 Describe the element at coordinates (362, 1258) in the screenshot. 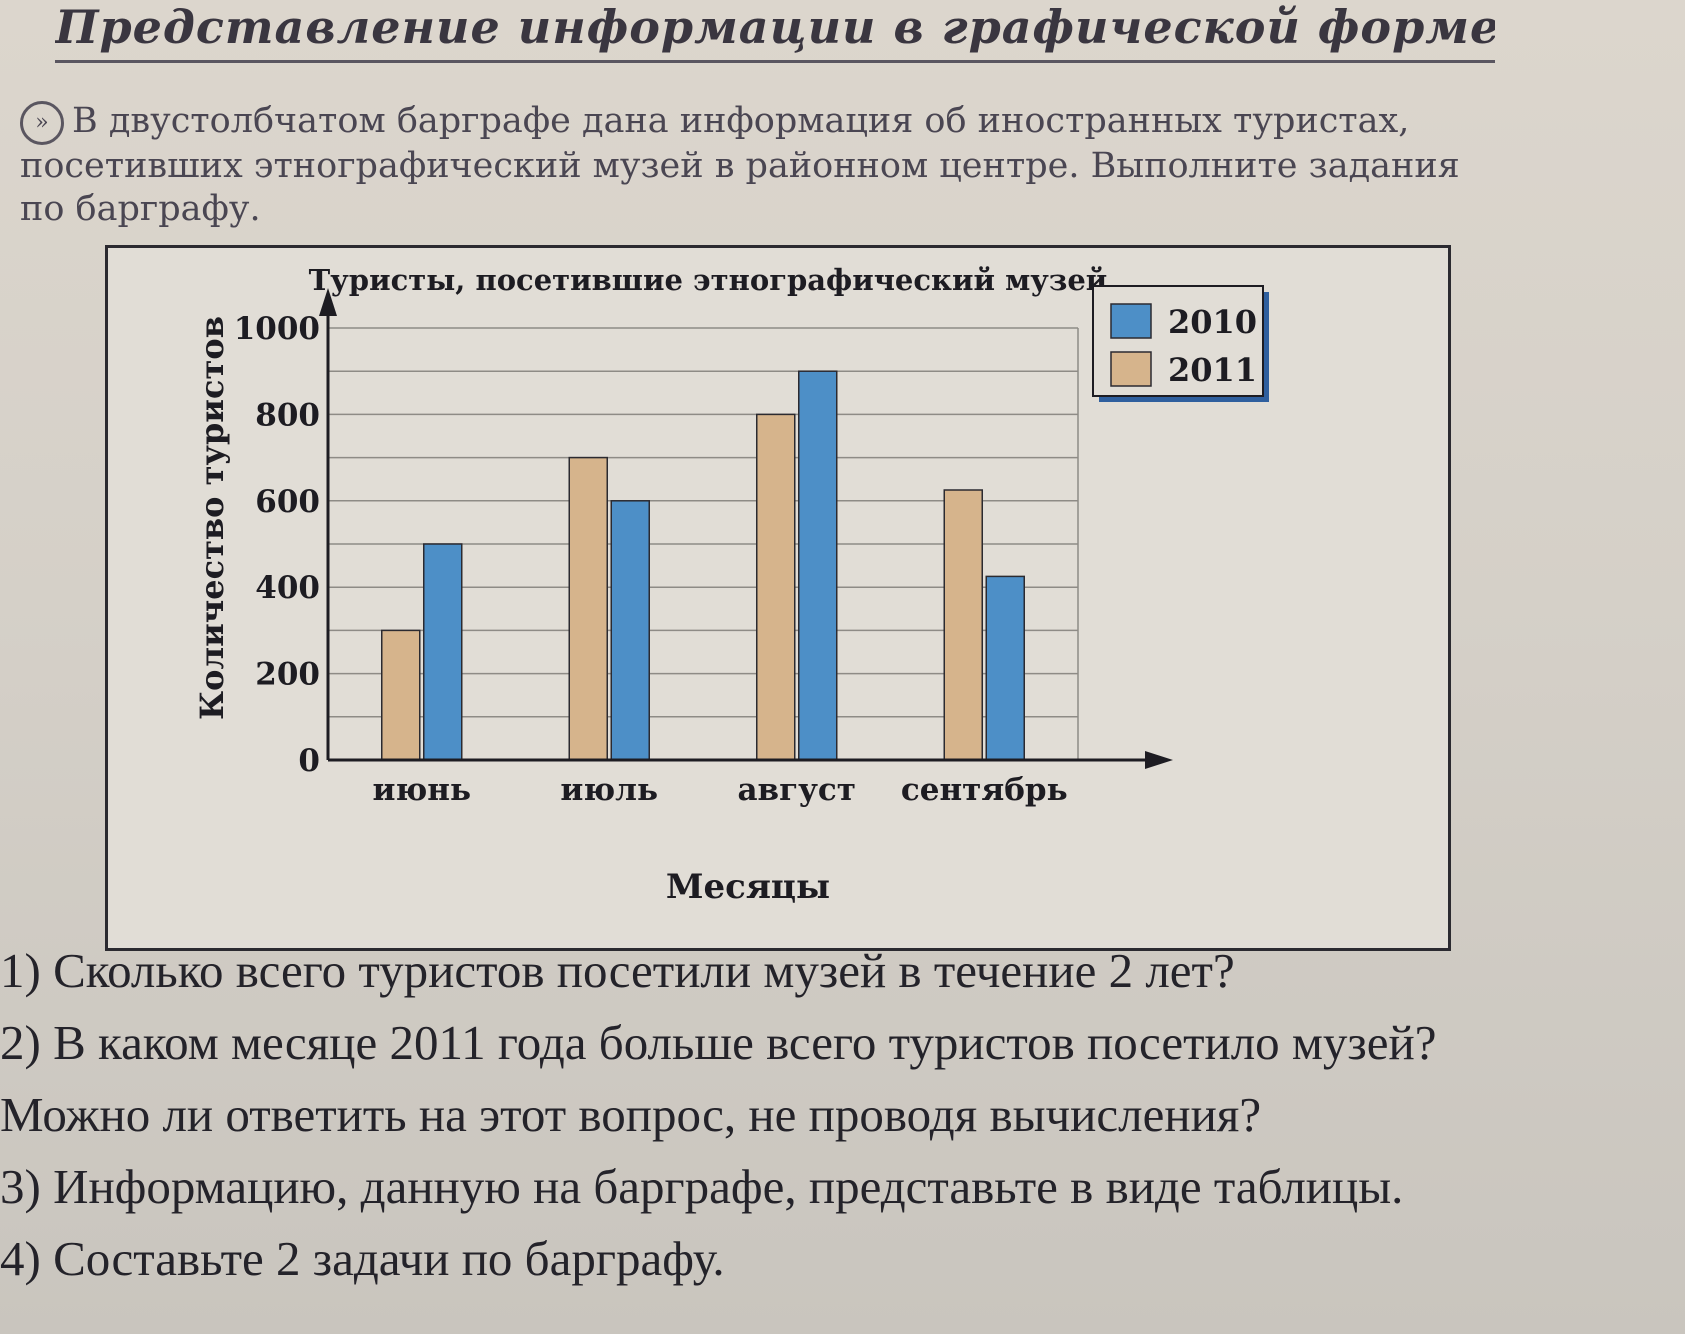

I see `question-4: 4) Составьте 2 задачи по барграфу.` at that location.